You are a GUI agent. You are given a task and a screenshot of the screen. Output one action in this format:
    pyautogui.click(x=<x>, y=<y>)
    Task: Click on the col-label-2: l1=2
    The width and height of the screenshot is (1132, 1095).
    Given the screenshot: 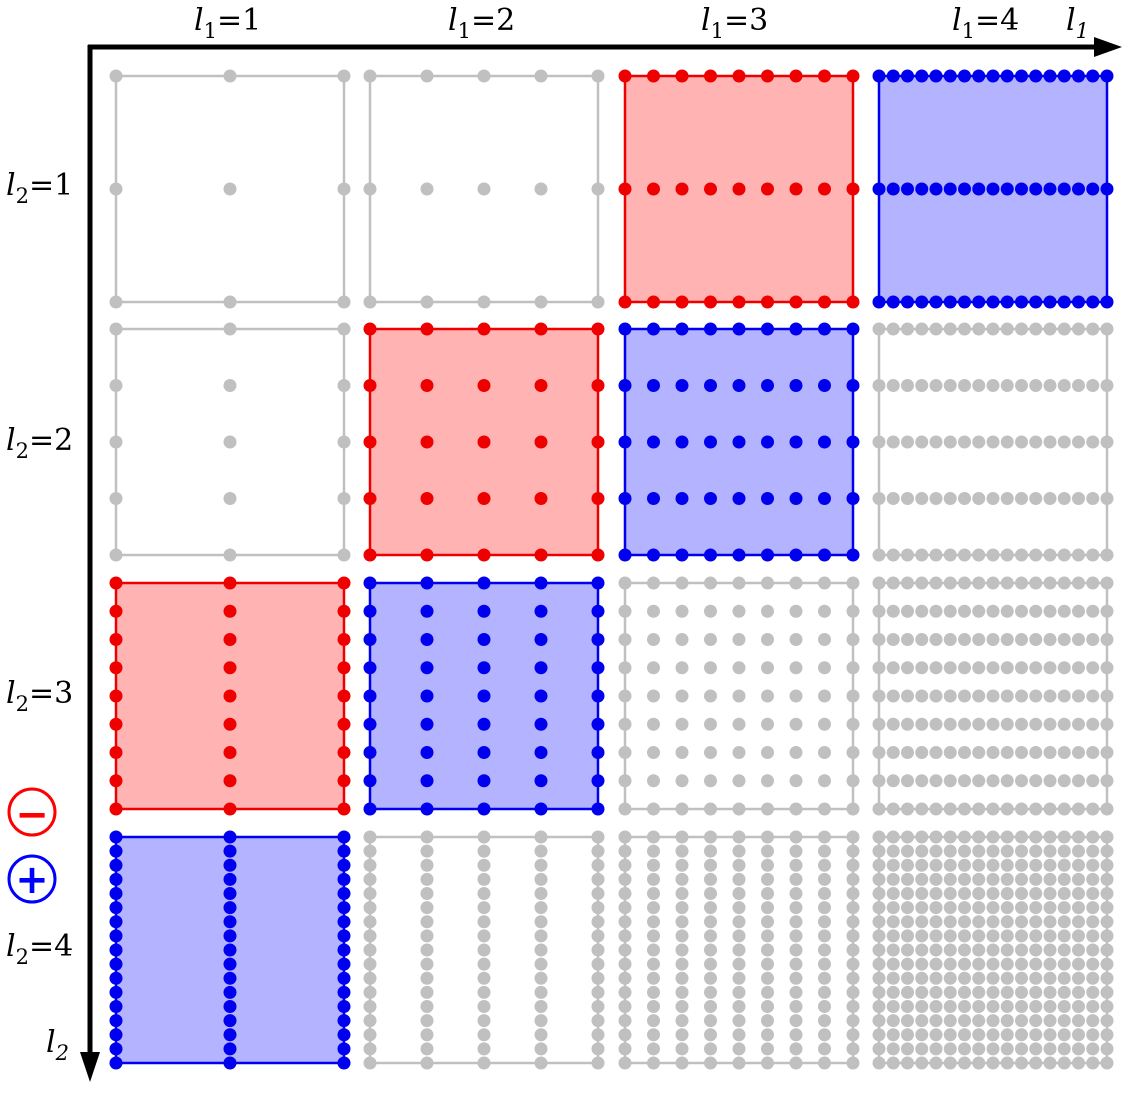 What is the action you would take?
    pyautogui.click(x=481, y=23)
    